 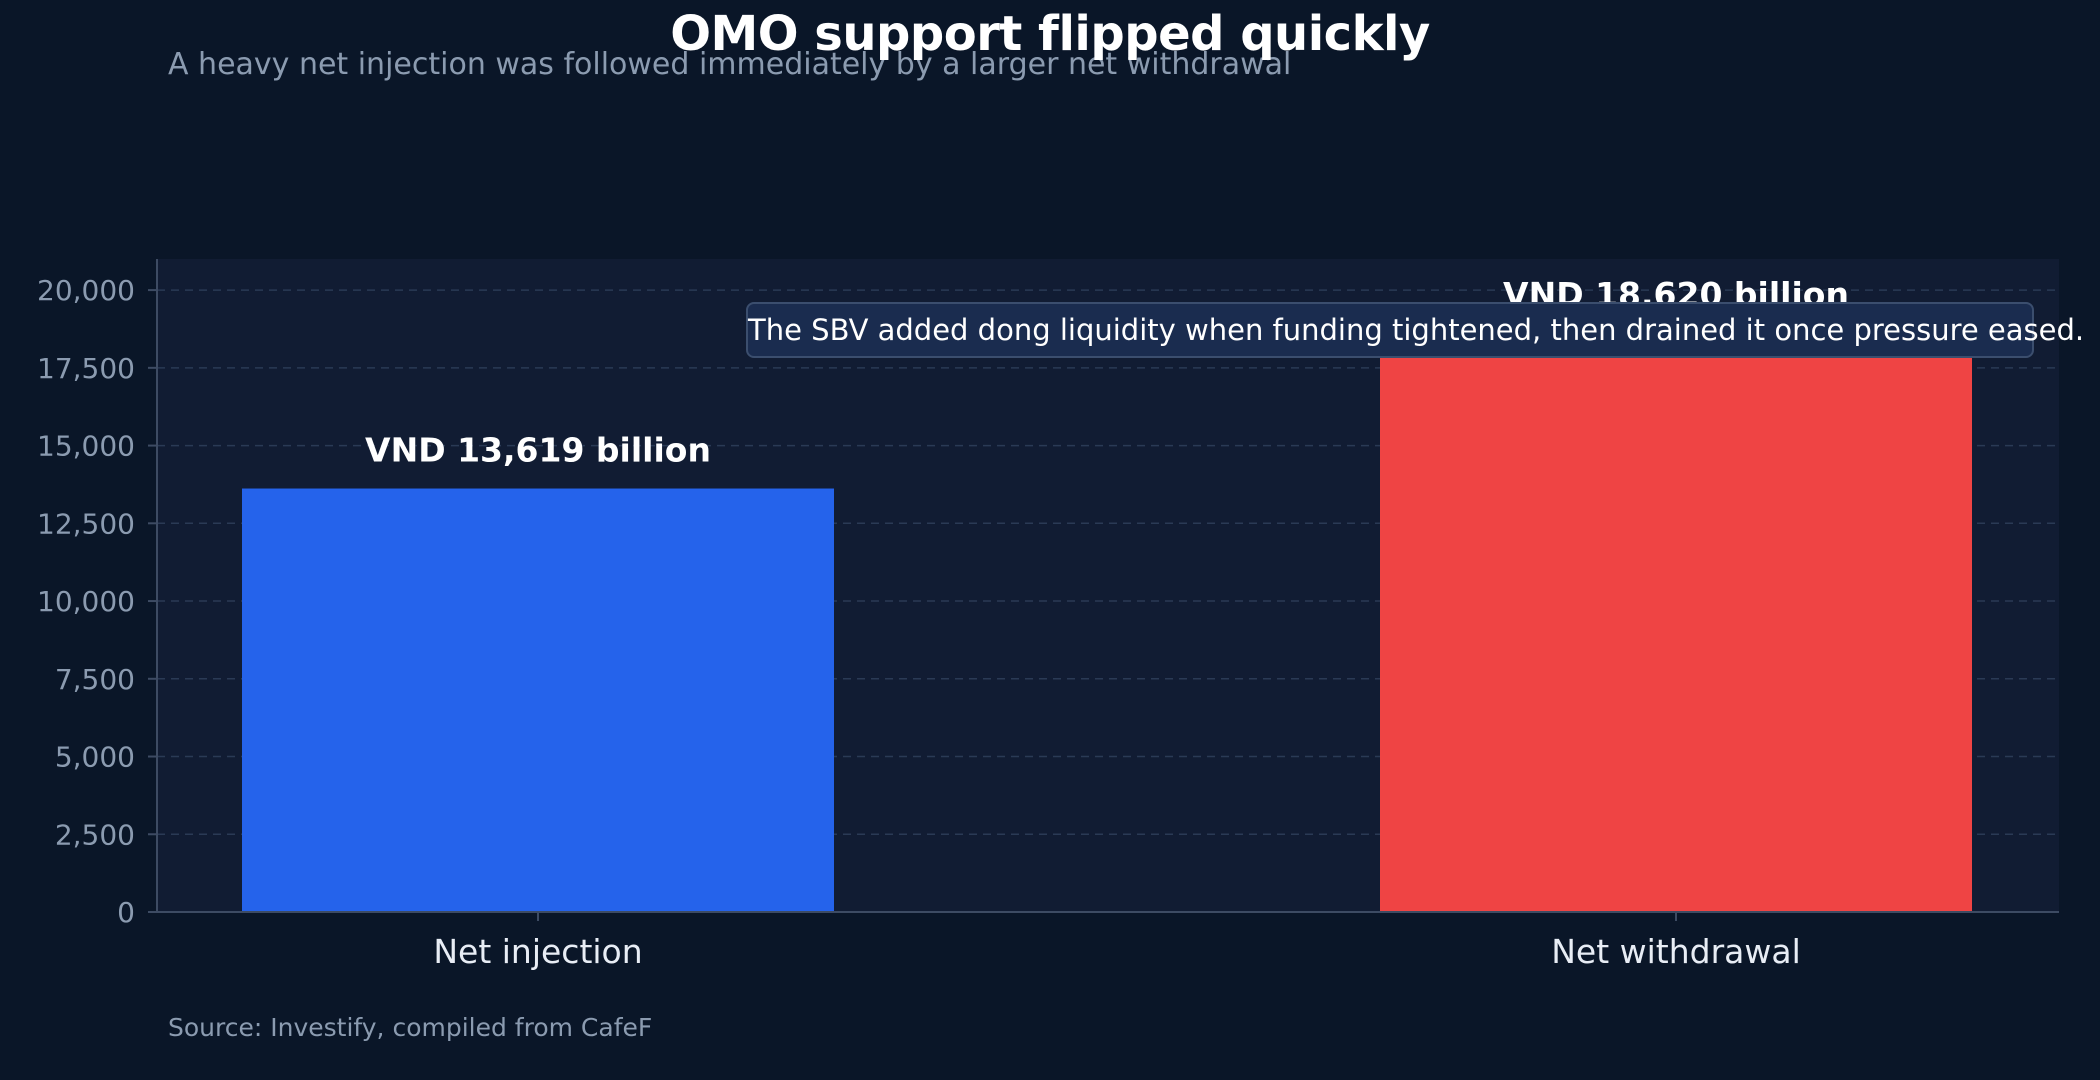 What do you see at coordinates (86, 446) in the screenshot?
I see `y-tick-label: 15,000` at bounding box center [86, 446].